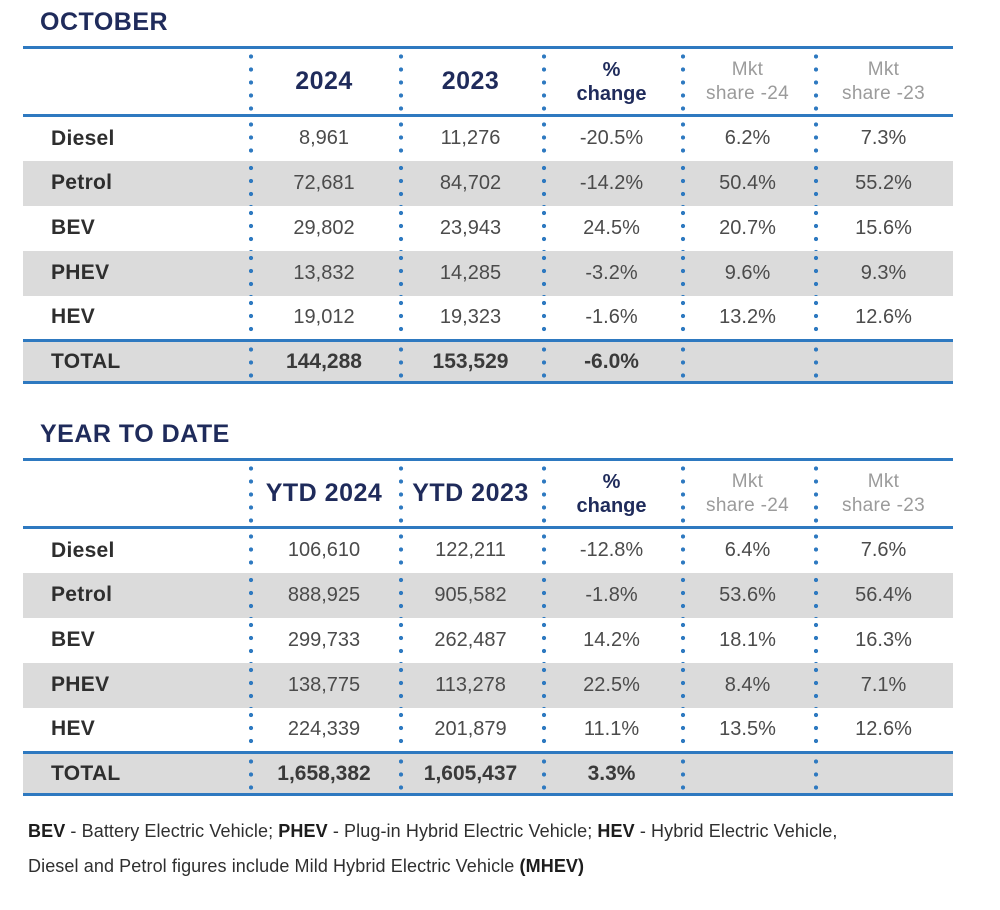 The height and width of the screenshot is (910, 1000). I want to click on cell-value: 201,879, so click(470, 730).